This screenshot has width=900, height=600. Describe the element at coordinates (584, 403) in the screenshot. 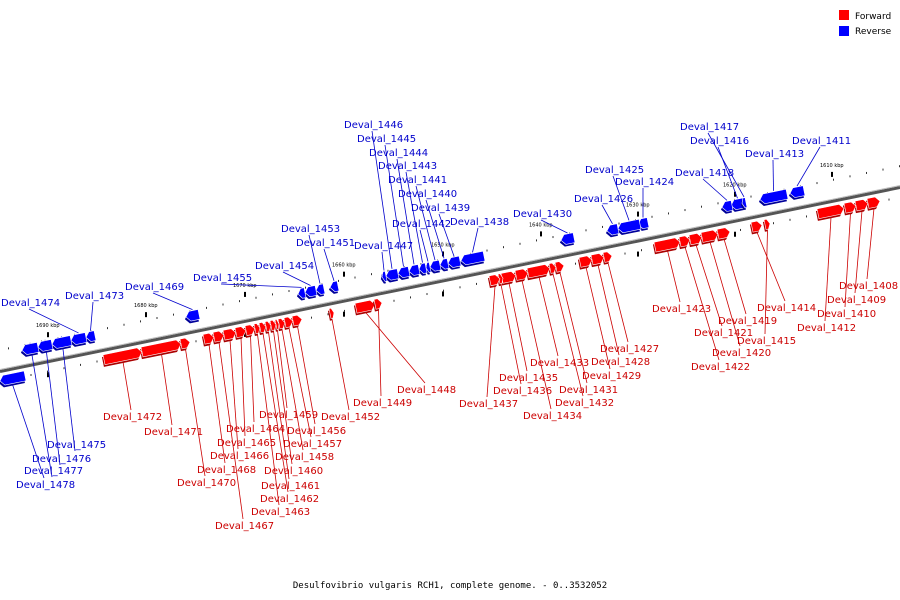

I see `gene-label: Deval_1432` at that location.